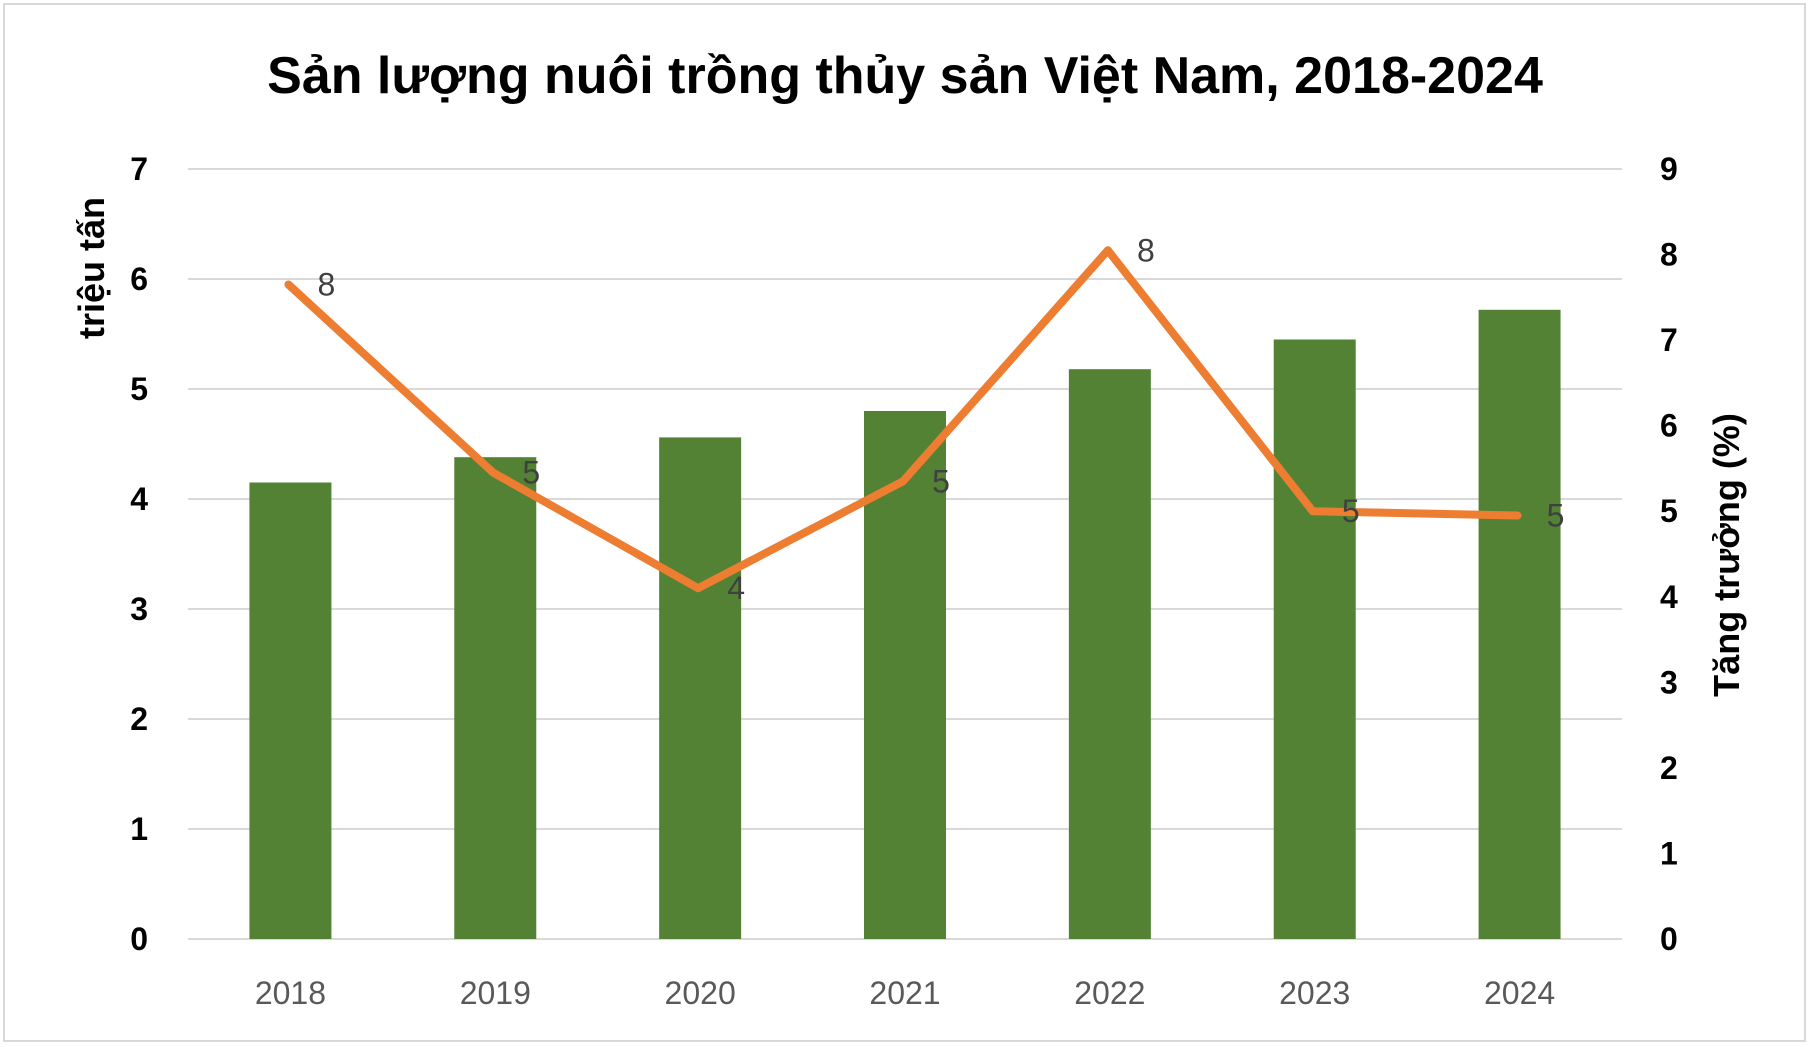  What do you see at coordinates (139, 499) in the screenshot?
I see `left-tick-label: 4` at bounding box center [139, 499].